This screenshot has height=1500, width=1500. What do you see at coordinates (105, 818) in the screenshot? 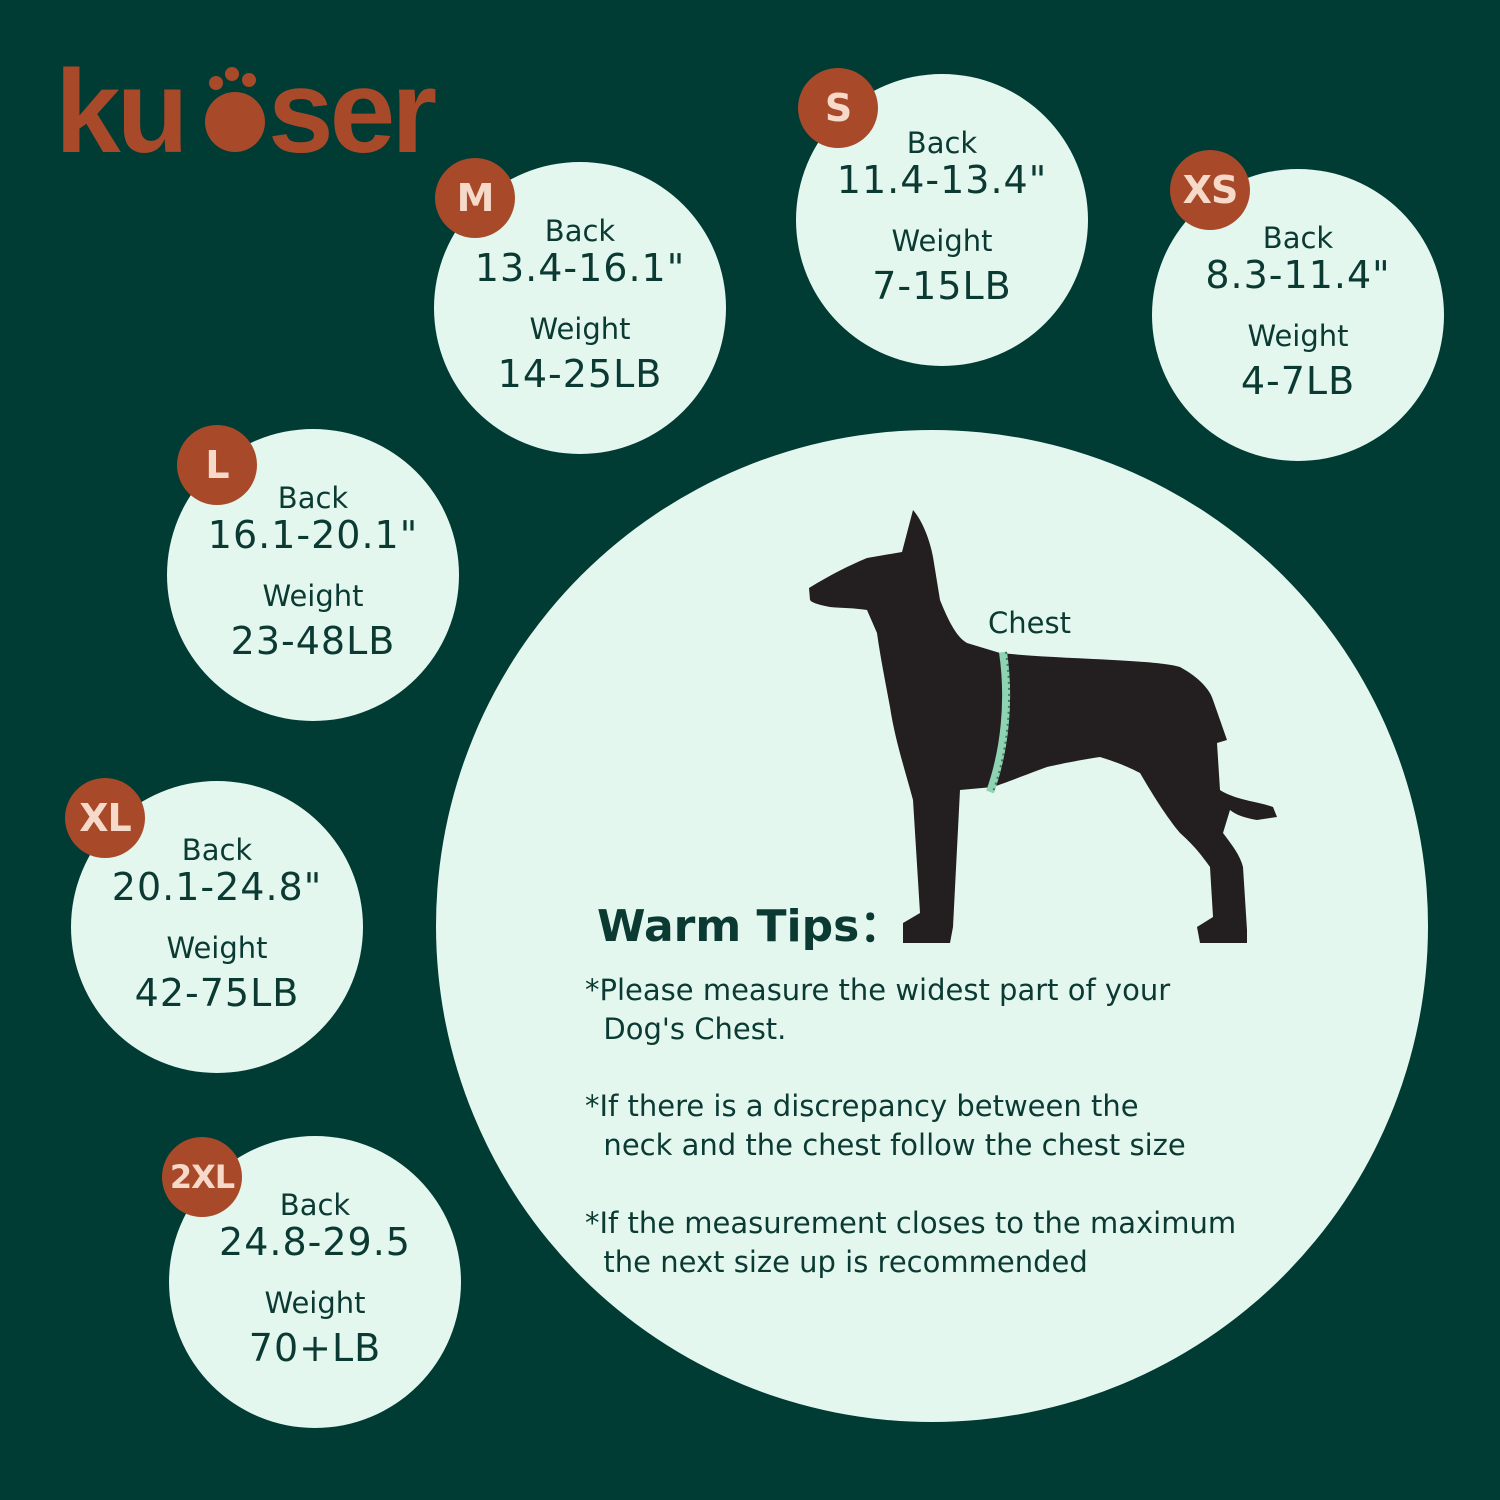
I see `size-badge: XL` at bounding box center [105, 818].